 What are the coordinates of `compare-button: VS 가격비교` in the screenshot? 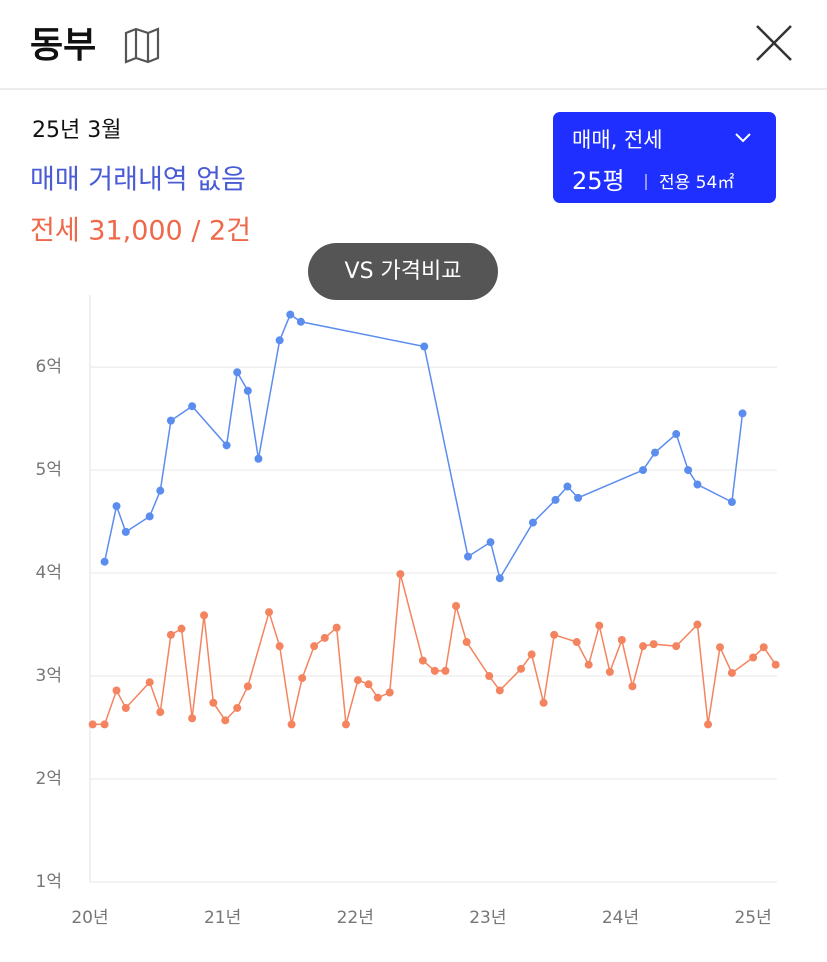 It's located at (403, 271).